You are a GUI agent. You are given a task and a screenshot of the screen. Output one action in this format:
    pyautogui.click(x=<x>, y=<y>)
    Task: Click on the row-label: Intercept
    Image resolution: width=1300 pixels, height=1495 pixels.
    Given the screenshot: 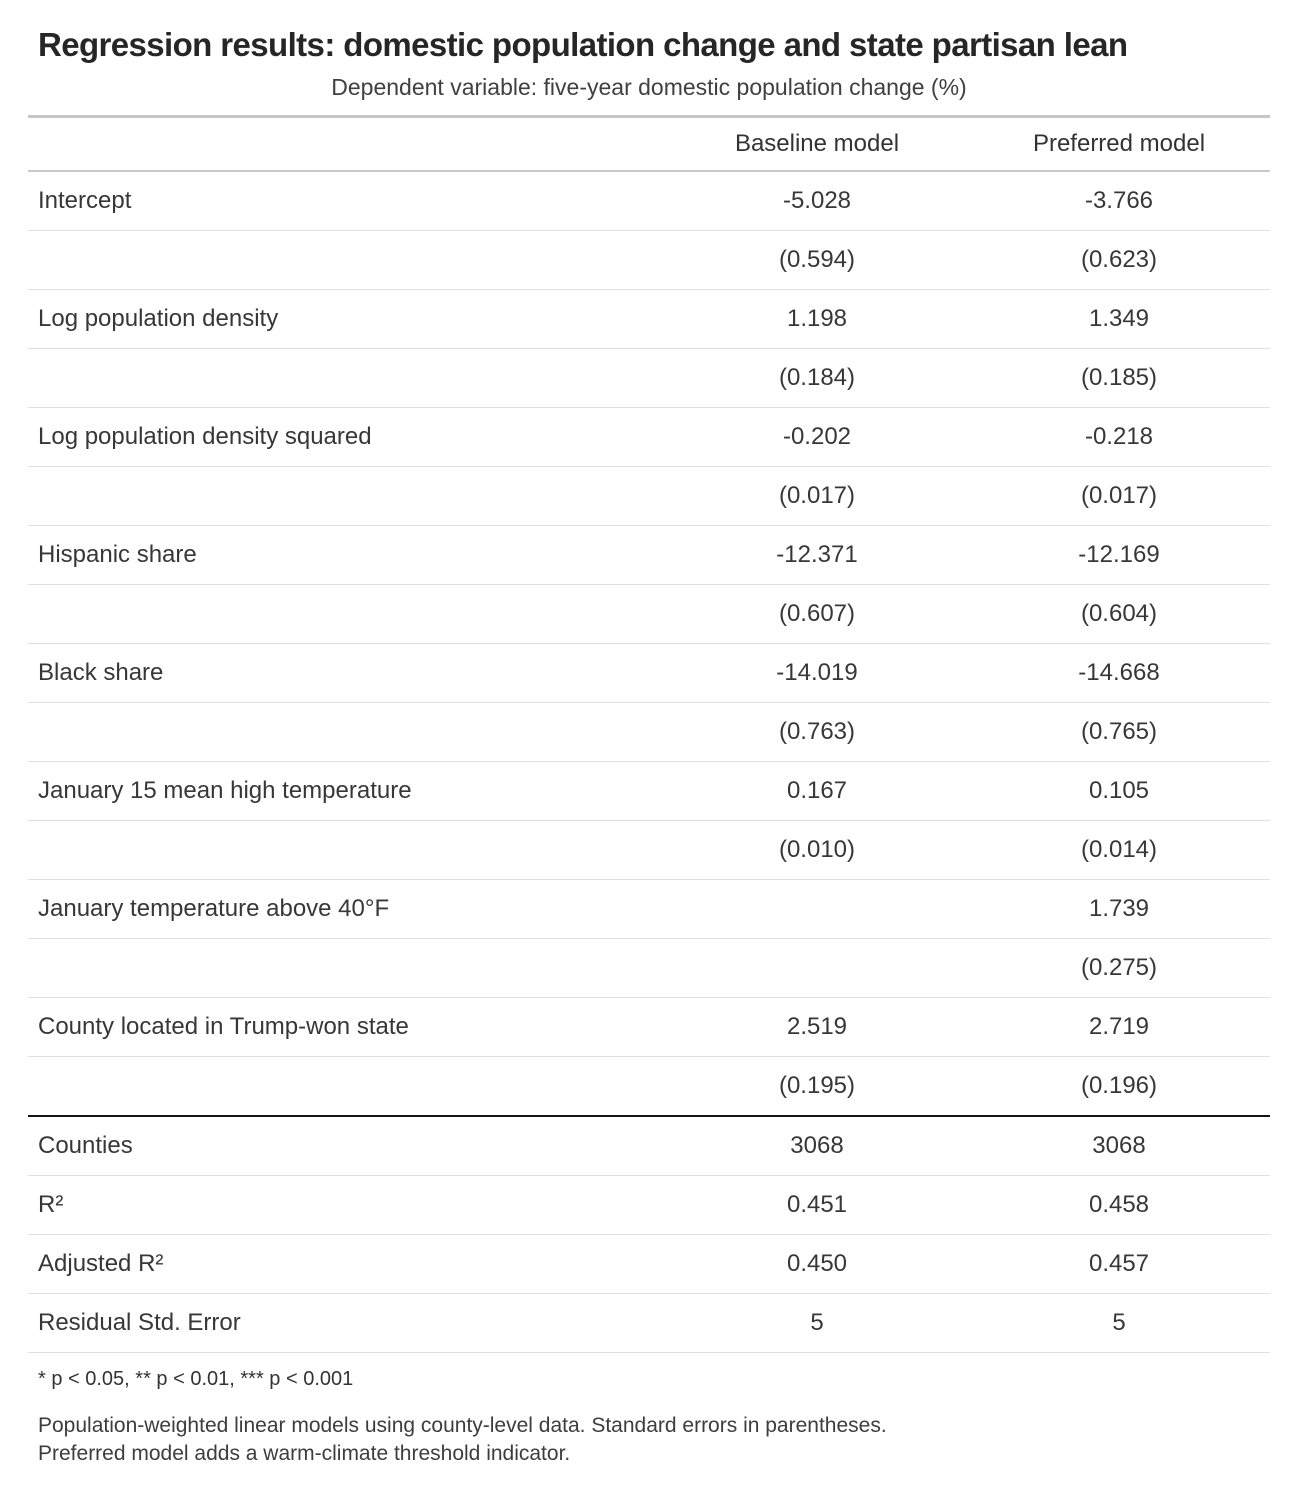 What is the action you would take?
    pyautogui.click(x=347, y=200)
    